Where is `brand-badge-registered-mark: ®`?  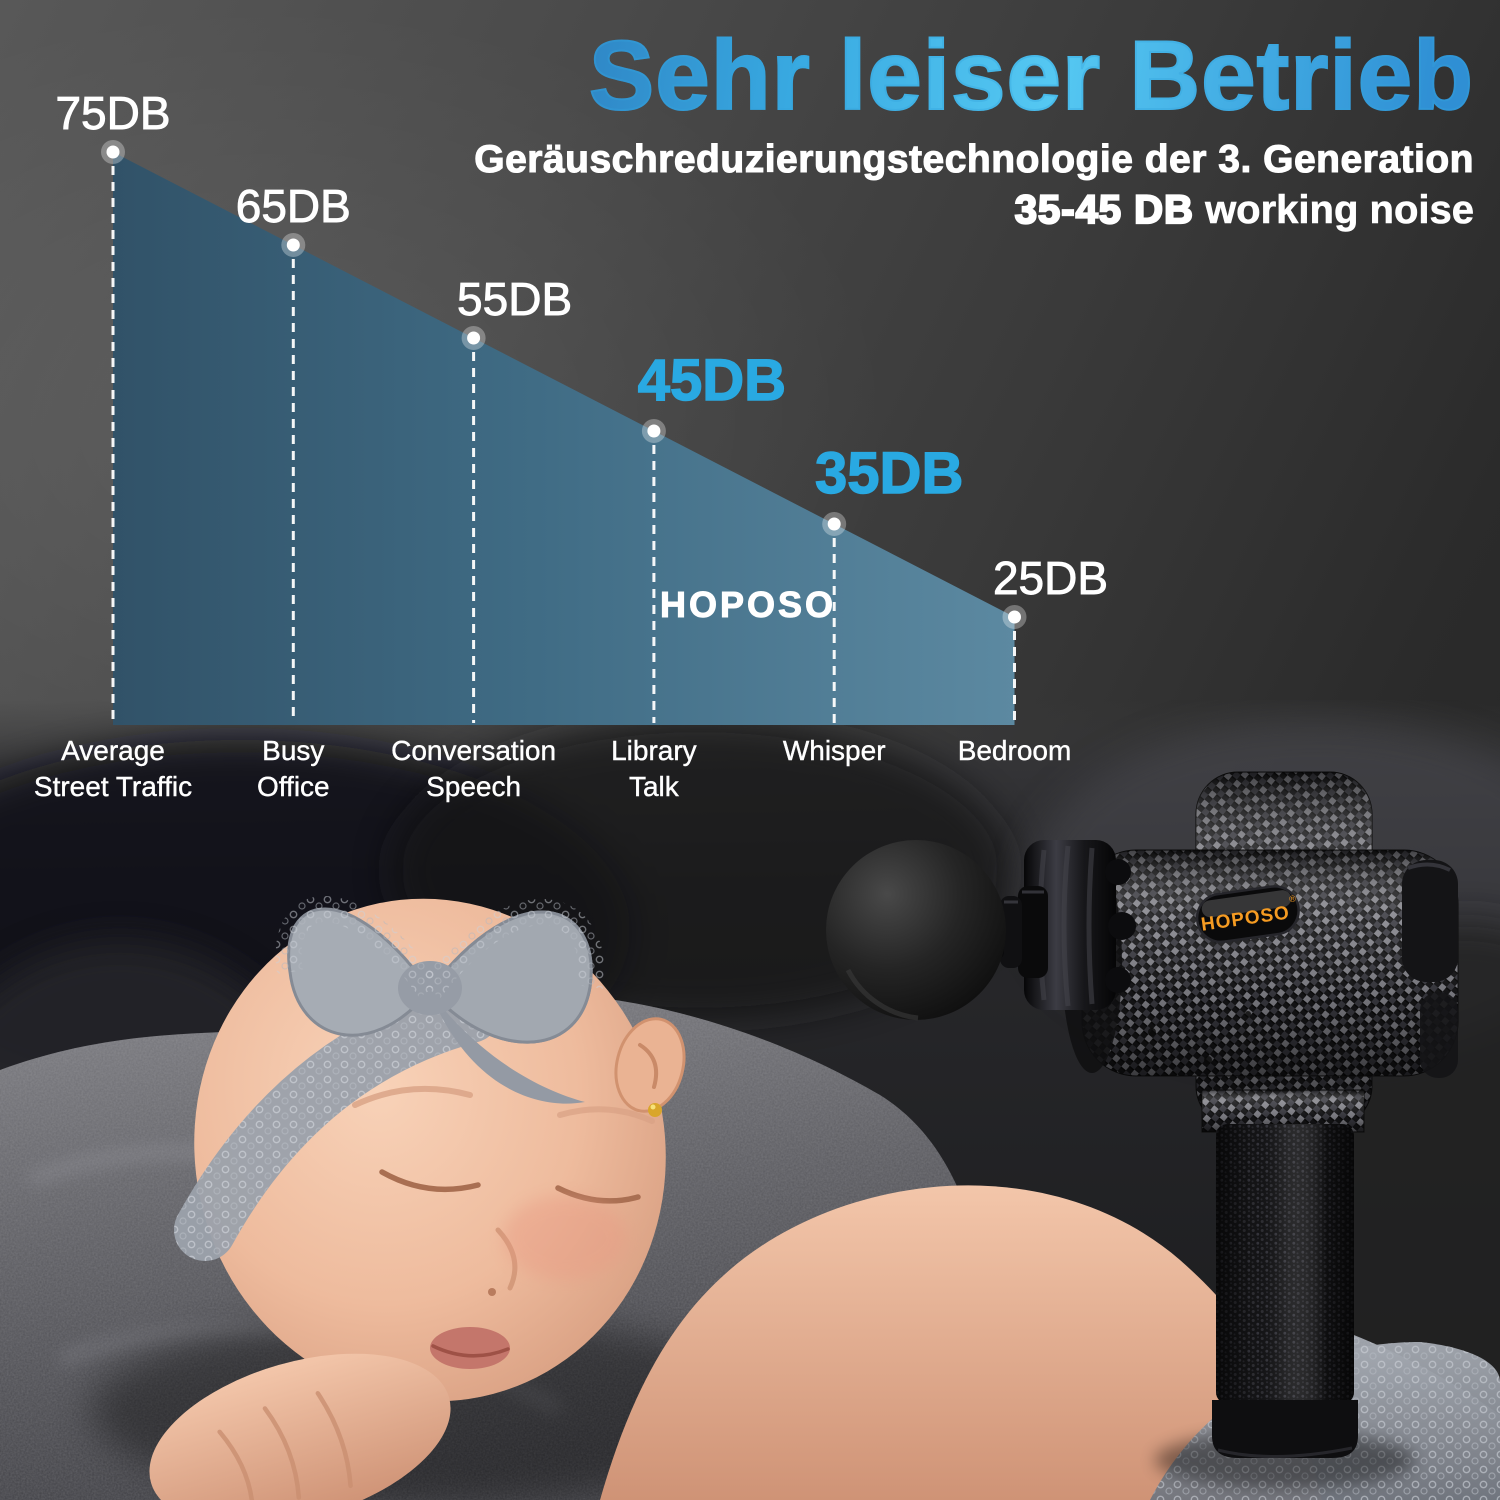
brand-badge-registered-mark: ® is located at coordinates (1293, 898).